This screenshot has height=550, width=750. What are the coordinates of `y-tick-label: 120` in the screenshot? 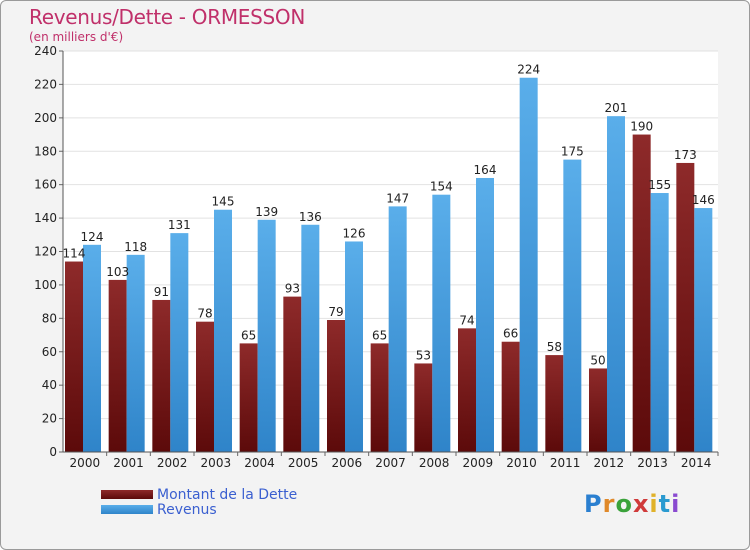 It's located at (45, 252).